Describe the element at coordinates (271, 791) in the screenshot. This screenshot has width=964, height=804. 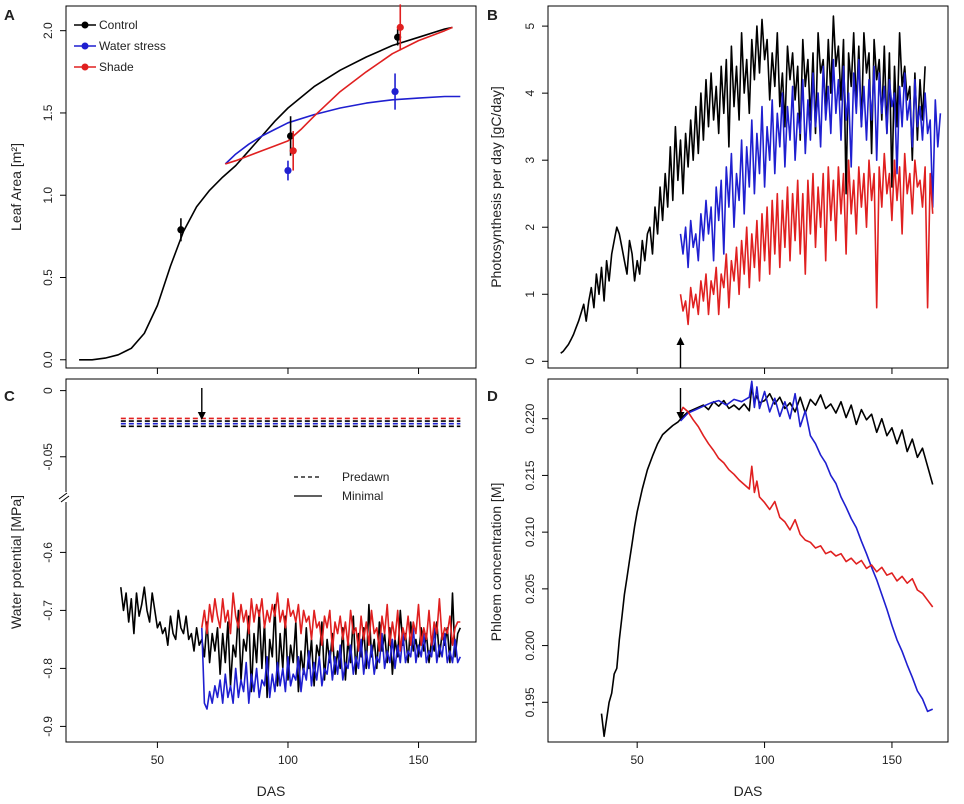
I see `panel-c-xlabel: DAS` at that location.